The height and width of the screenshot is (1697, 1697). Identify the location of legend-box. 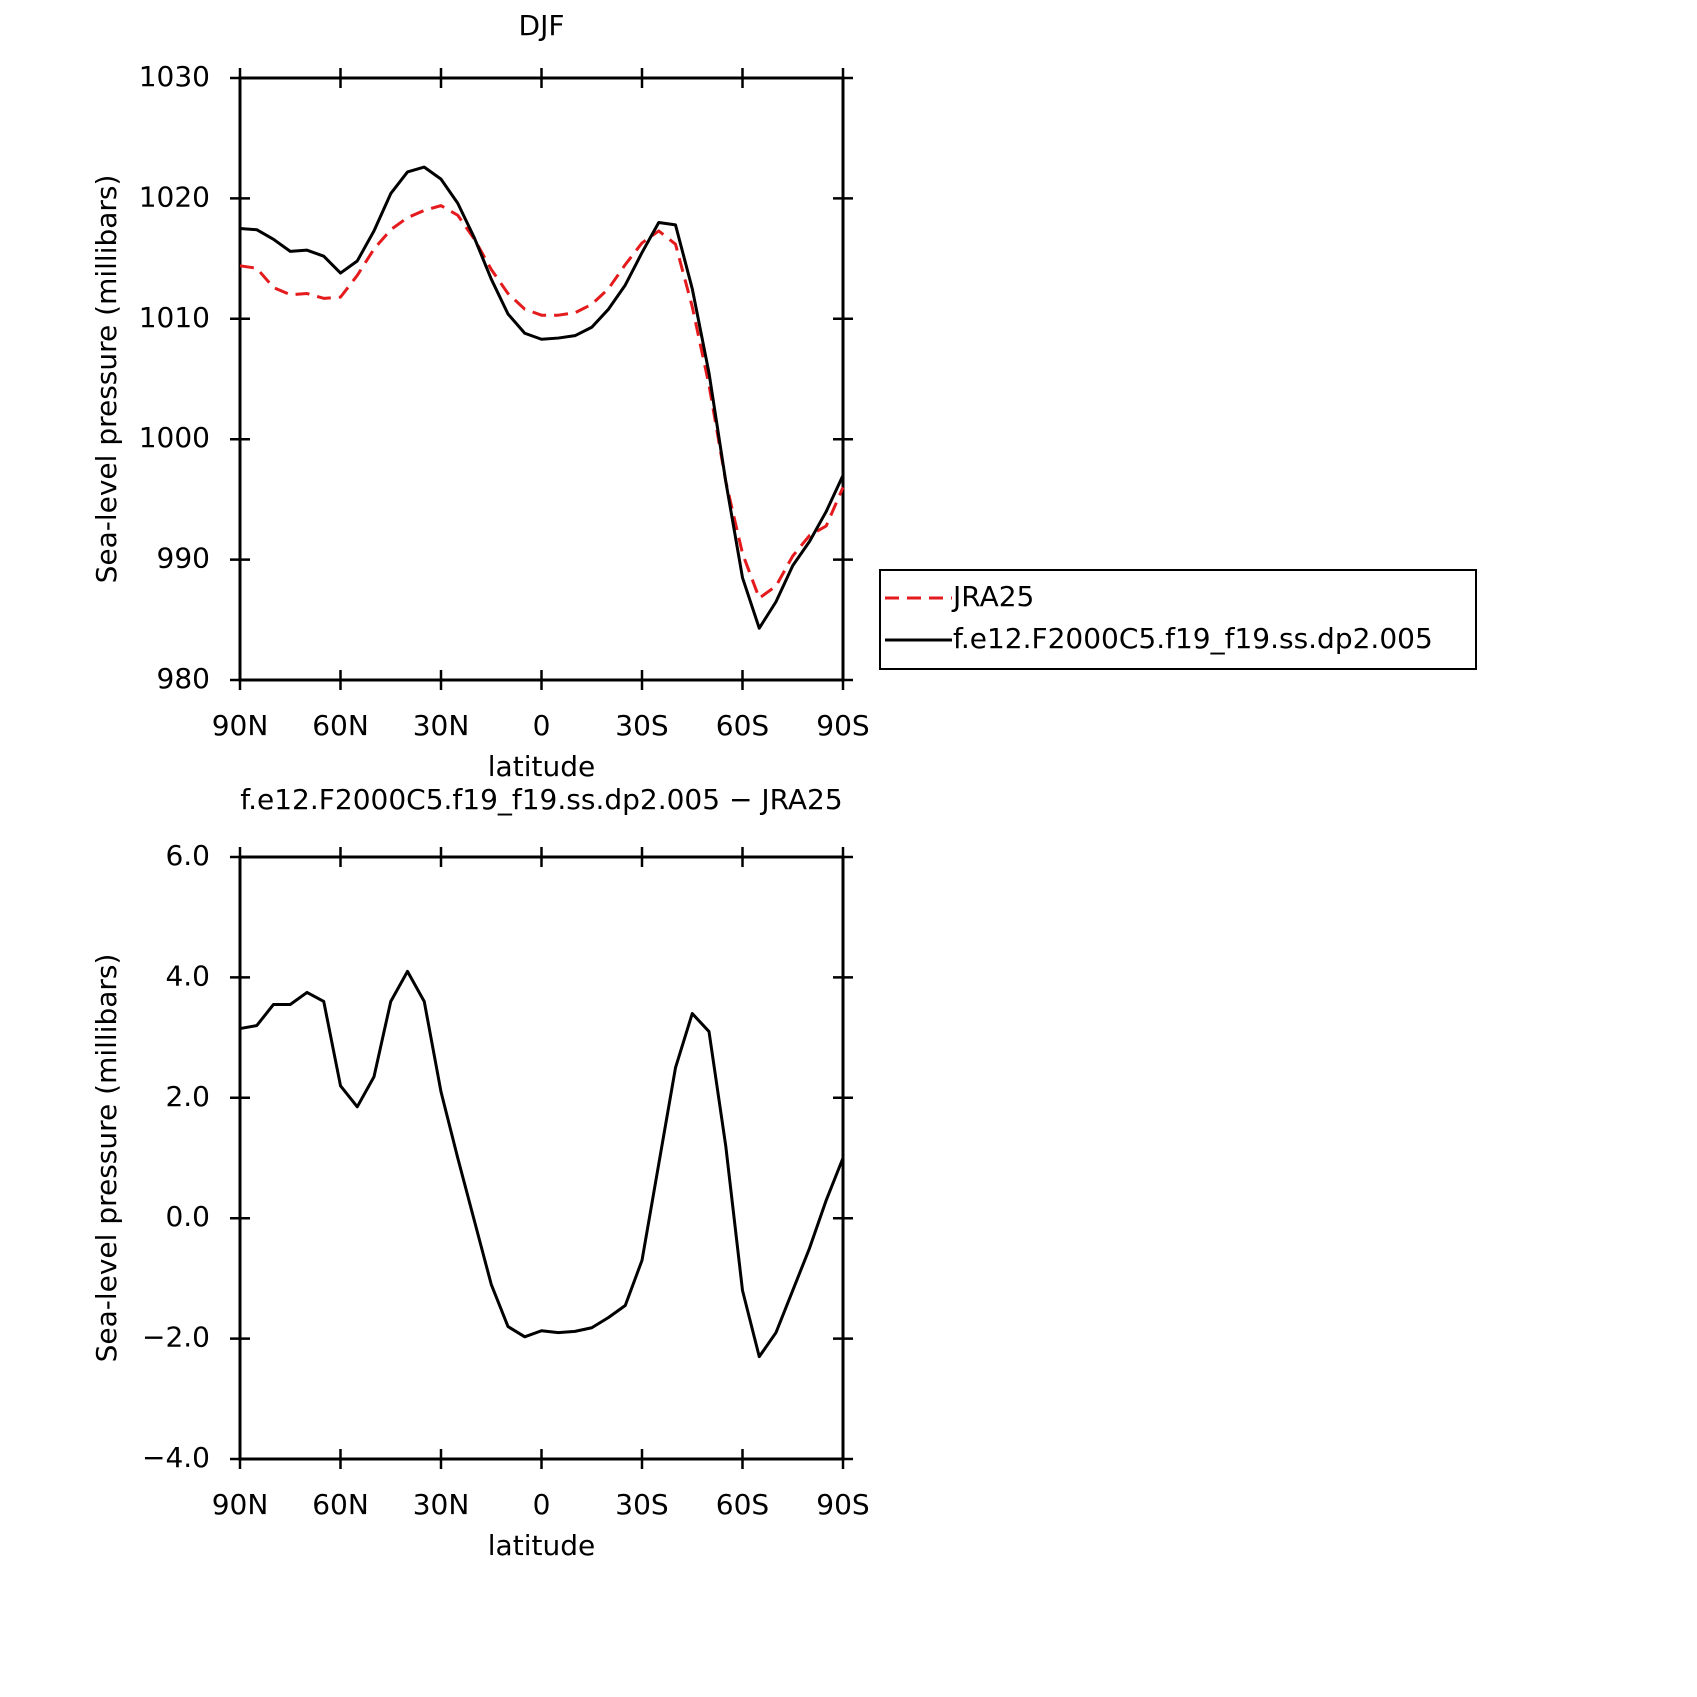
(1178, 619).